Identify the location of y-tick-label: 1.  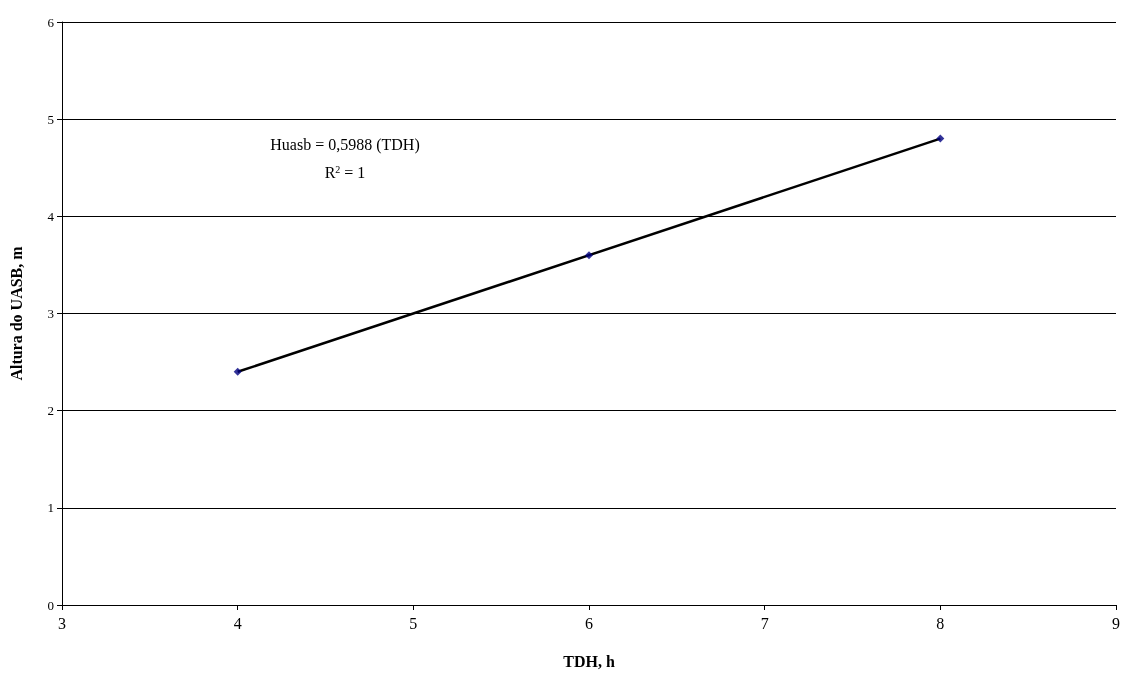
(50, 508).